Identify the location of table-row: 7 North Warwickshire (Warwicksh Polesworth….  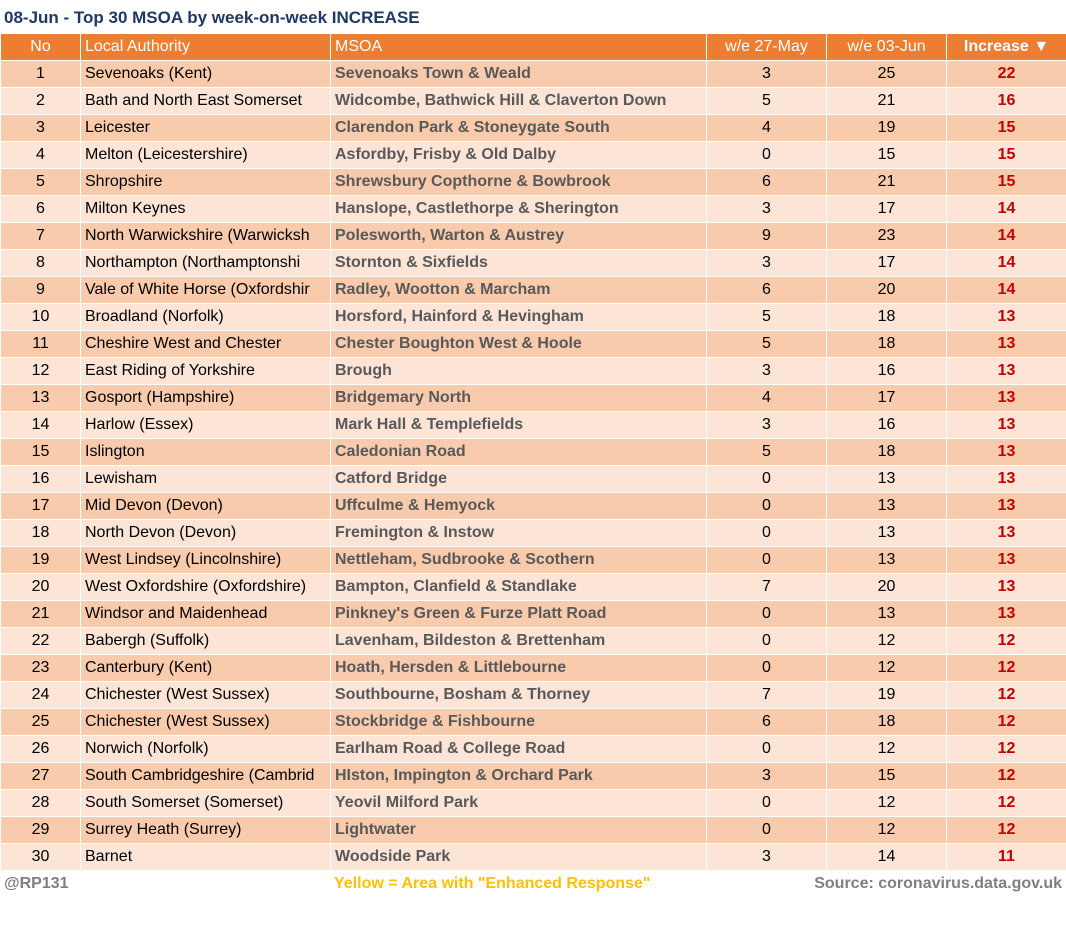
(533, 236).